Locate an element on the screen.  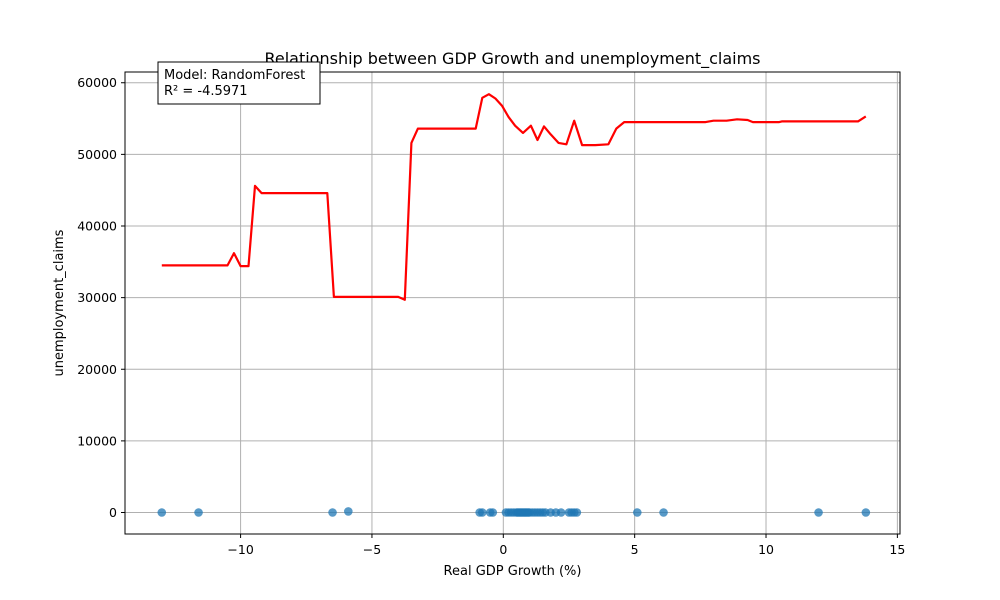
annotation-box is located at coordinates (239, 83).